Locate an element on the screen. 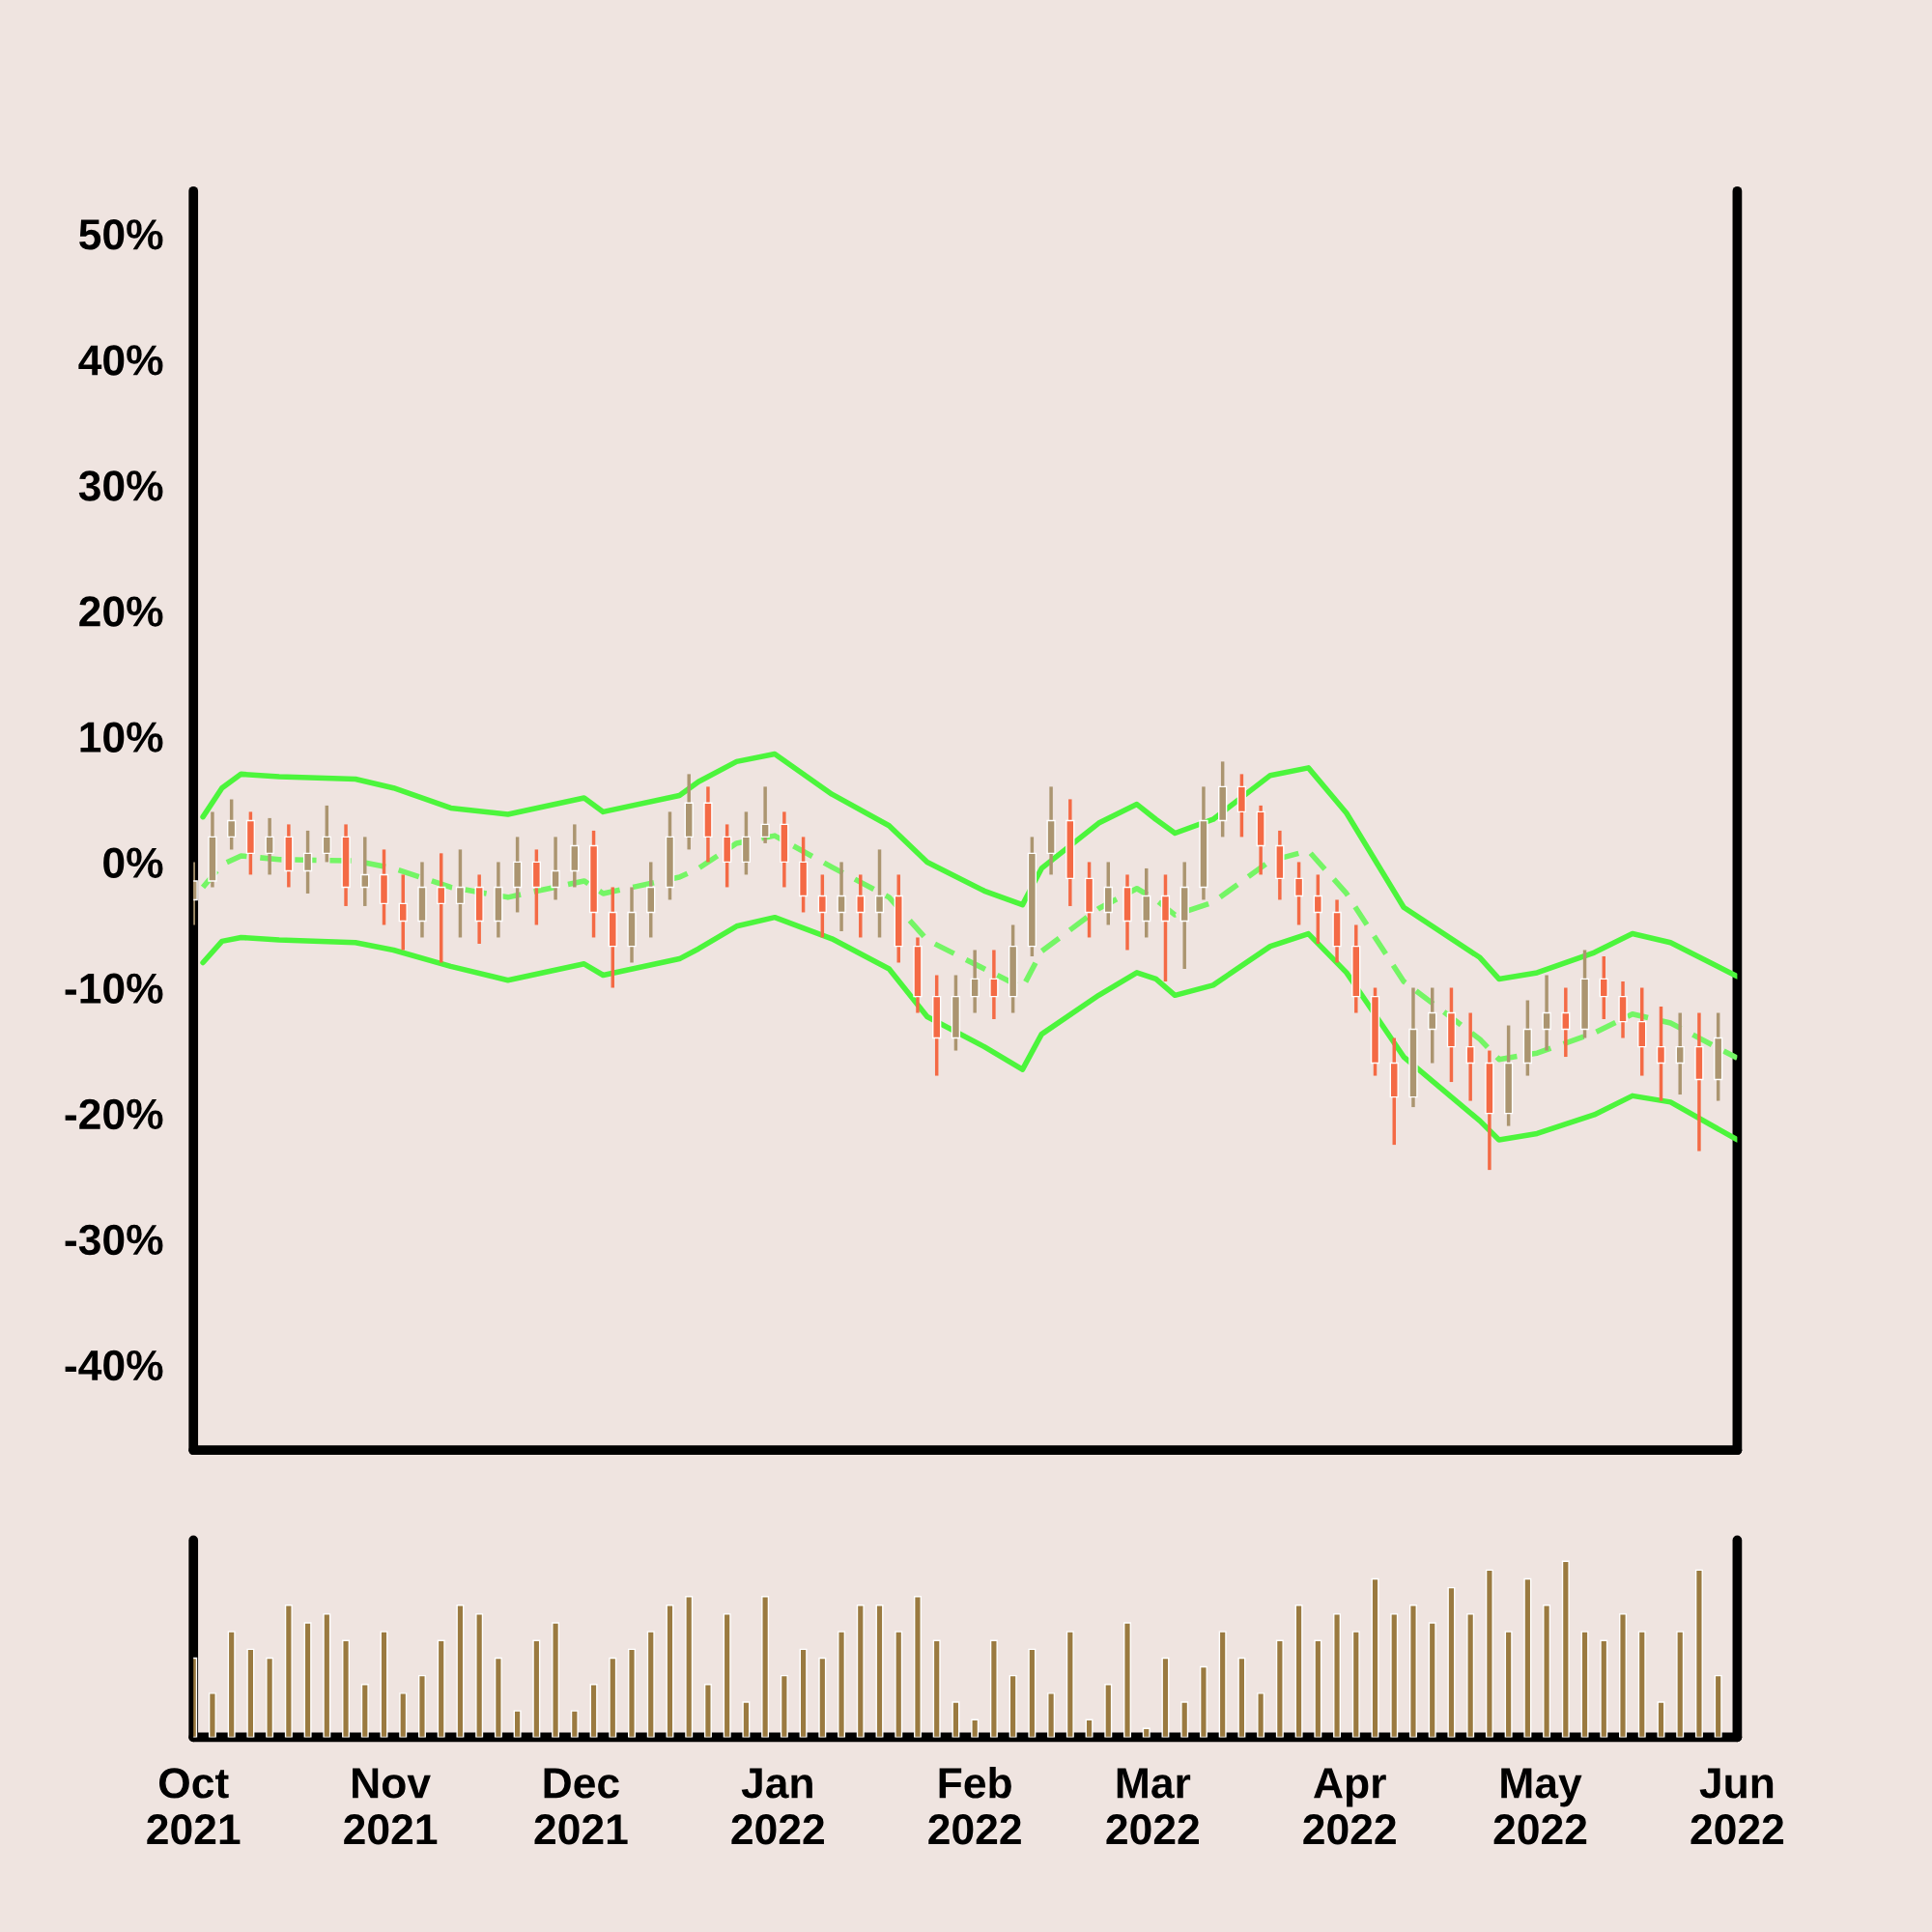  x-tick-label: May 2022 is located at coordinates (1540, 1806).